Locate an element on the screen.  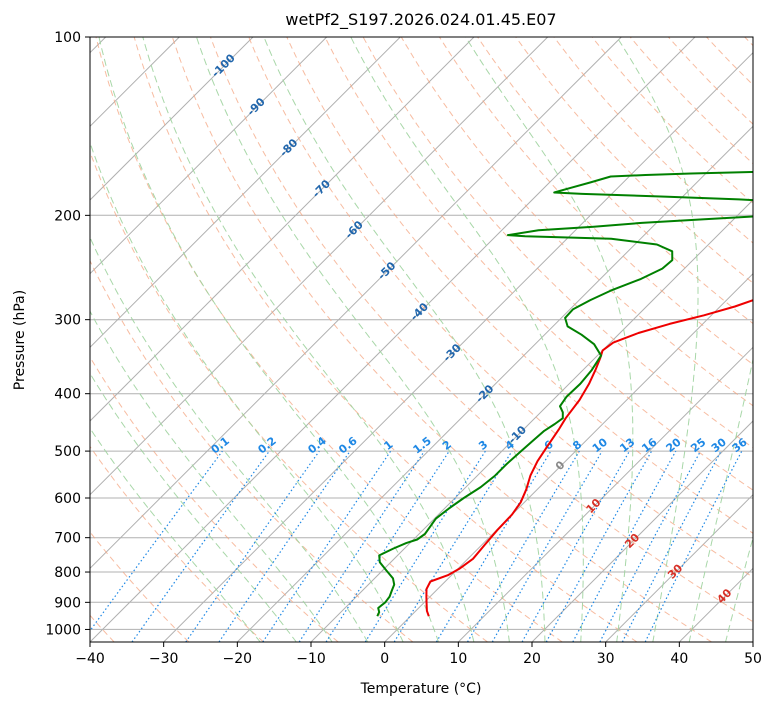
y-tick-label: 600 is located at coordinates (67, 499).